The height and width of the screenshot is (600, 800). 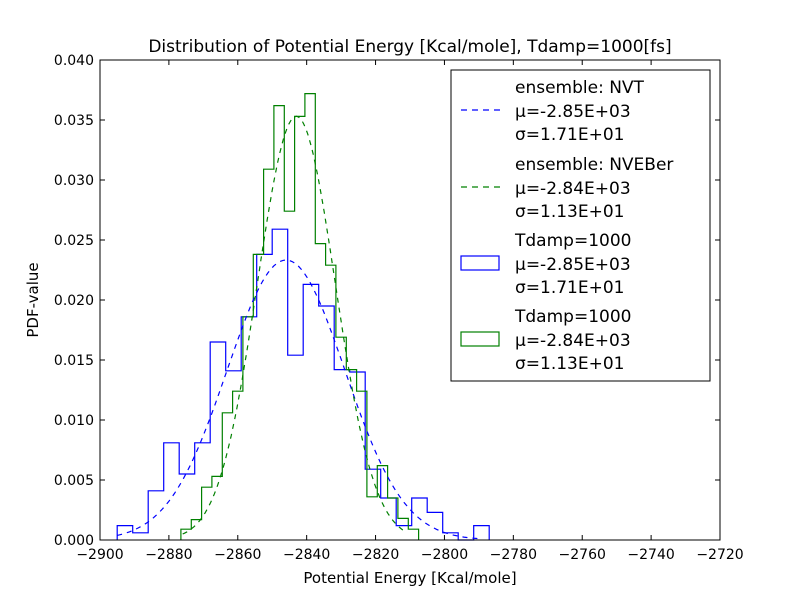 What do you see at coordinates (74, 361) in the screenshot?
I see `y-tick-label: 0.015` at bounding box center [74, 361].